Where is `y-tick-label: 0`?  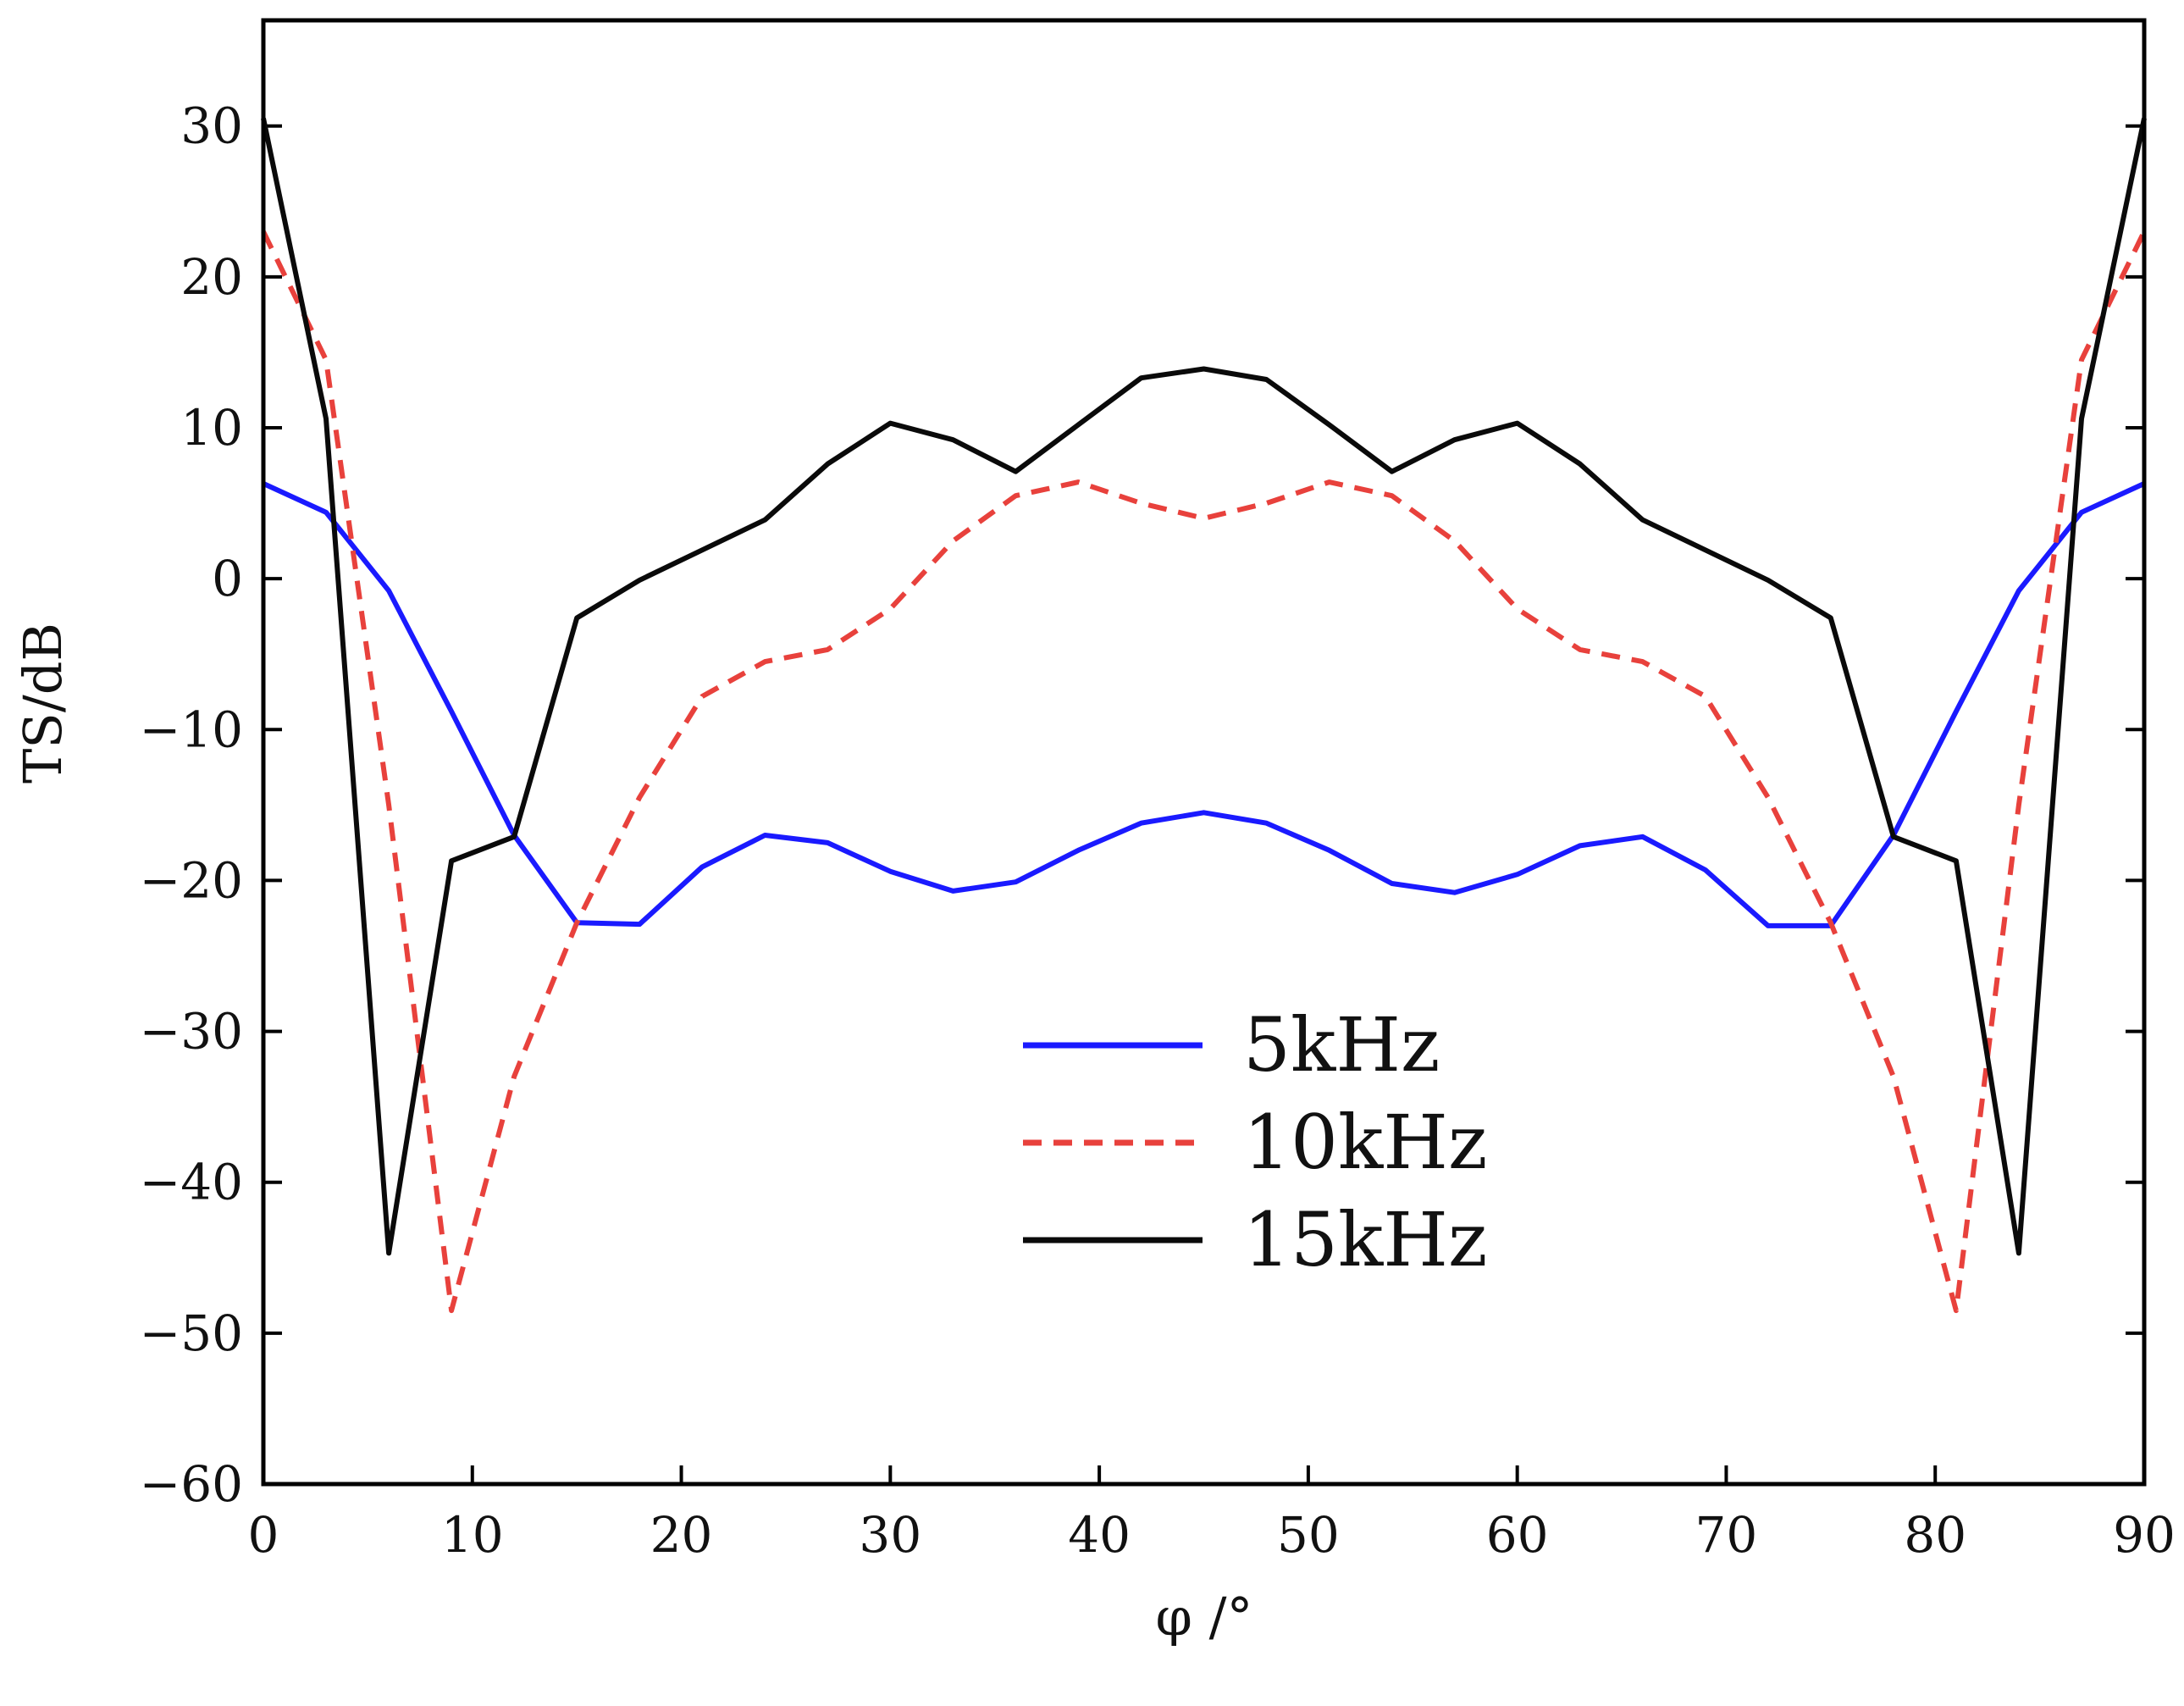 y-tick-label: 0 is located at coordinates (227, 578).